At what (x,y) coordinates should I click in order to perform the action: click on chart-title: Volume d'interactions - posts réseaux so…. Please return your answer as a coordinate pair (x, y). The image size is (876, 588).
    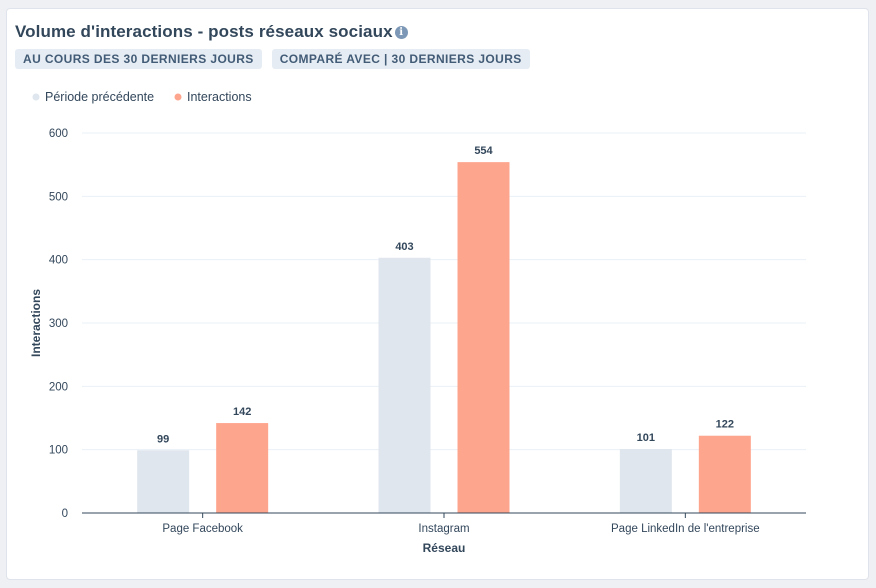
    Looking at the image, I should click on (204, 31).